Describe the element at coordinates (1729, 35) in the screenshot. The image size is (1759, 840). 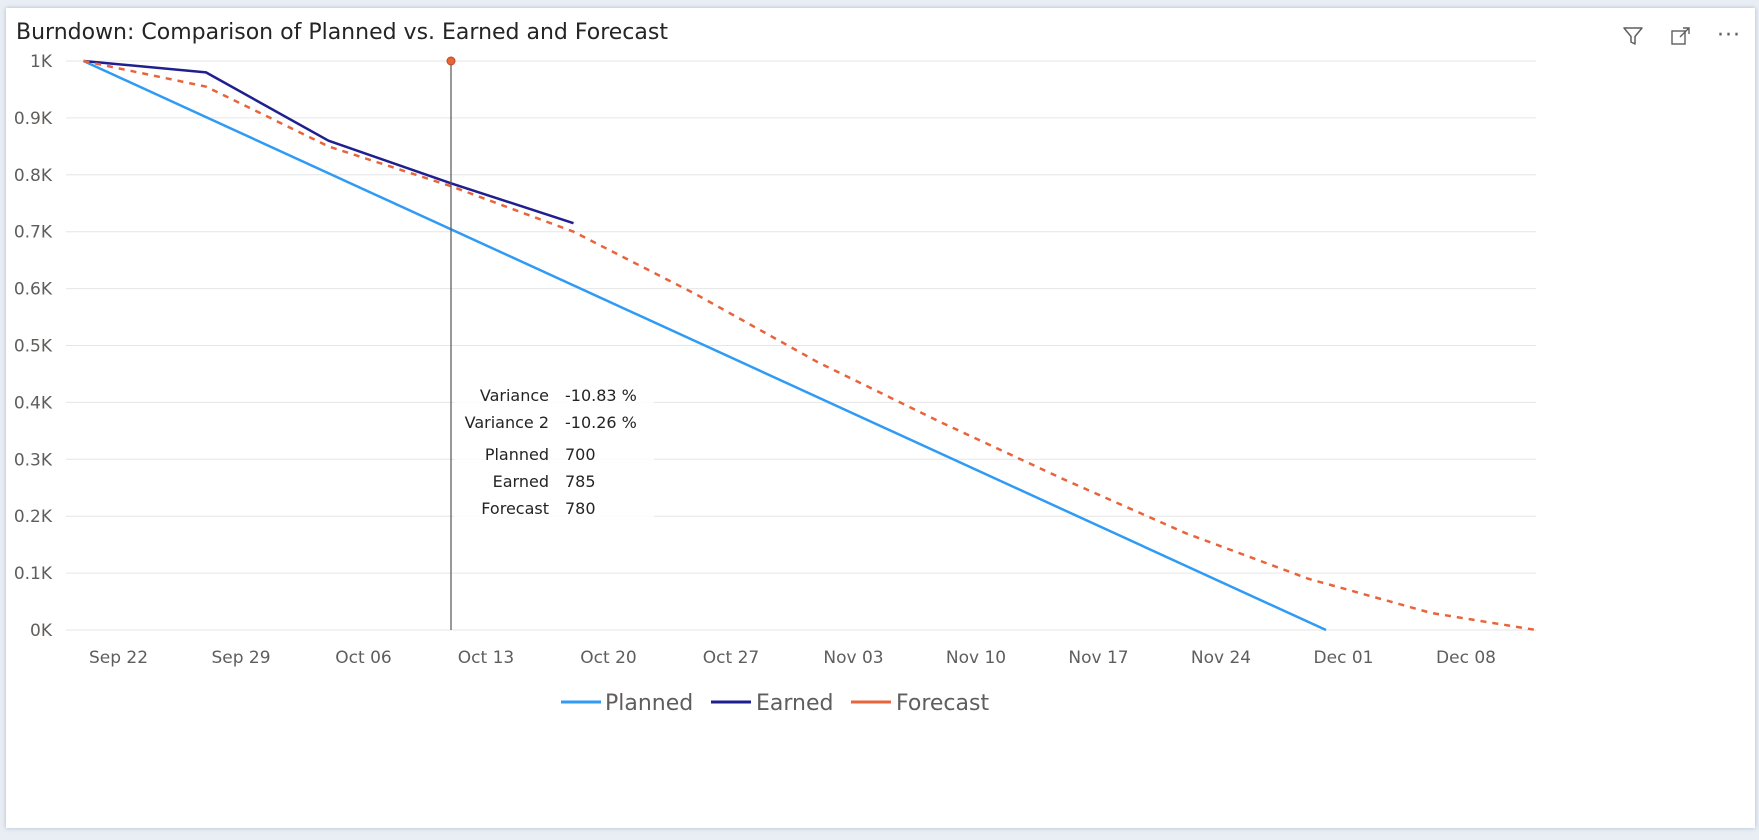
I see `more-options-icon: ···` at that location.